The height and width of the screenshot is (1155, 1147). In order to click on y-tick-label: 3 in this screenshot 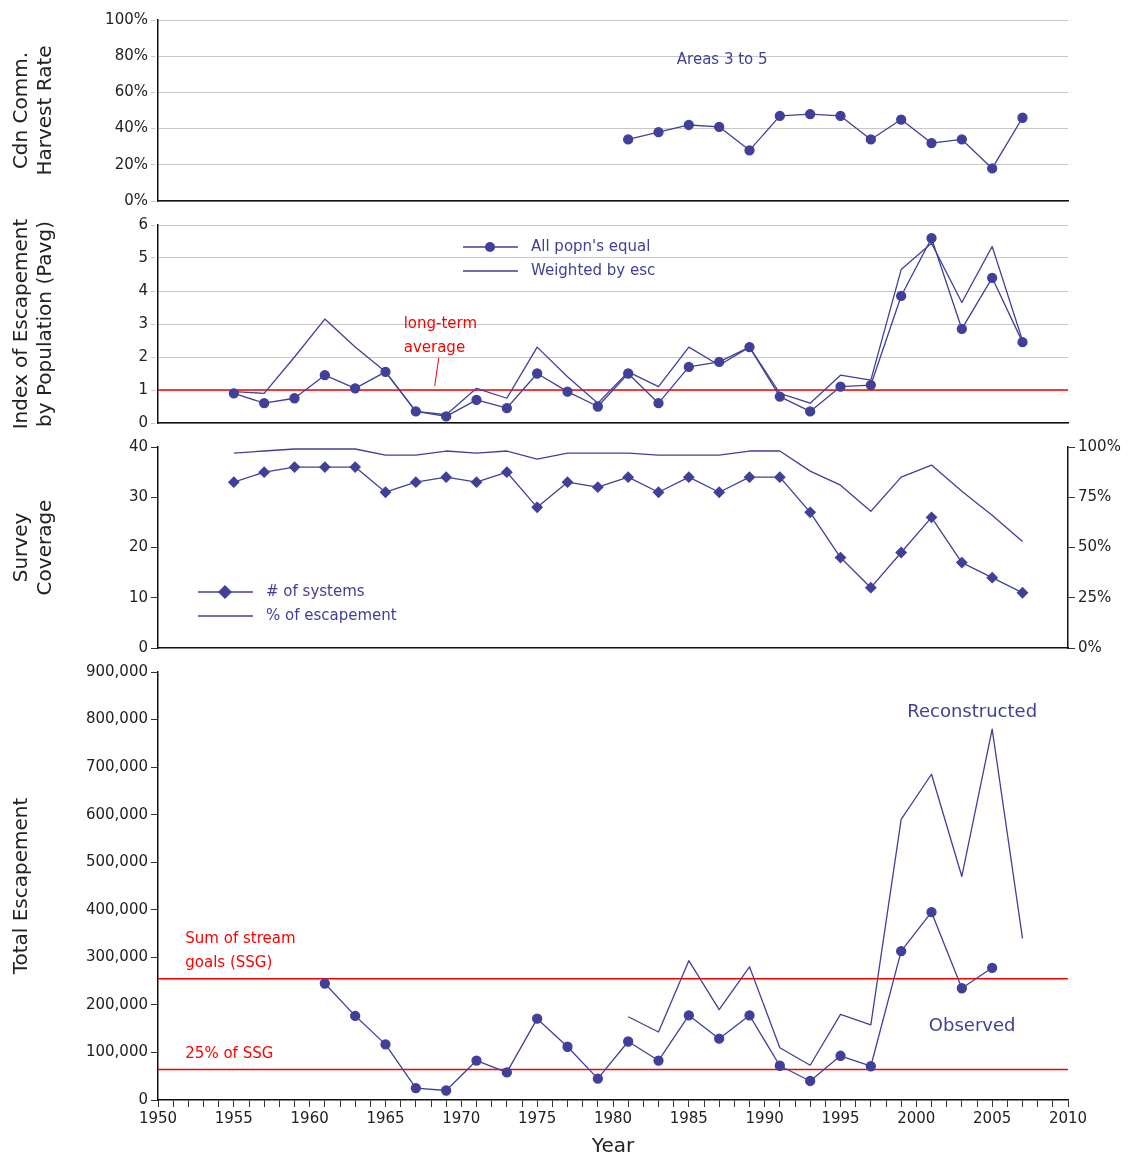, I will do `click(143, 322)`.